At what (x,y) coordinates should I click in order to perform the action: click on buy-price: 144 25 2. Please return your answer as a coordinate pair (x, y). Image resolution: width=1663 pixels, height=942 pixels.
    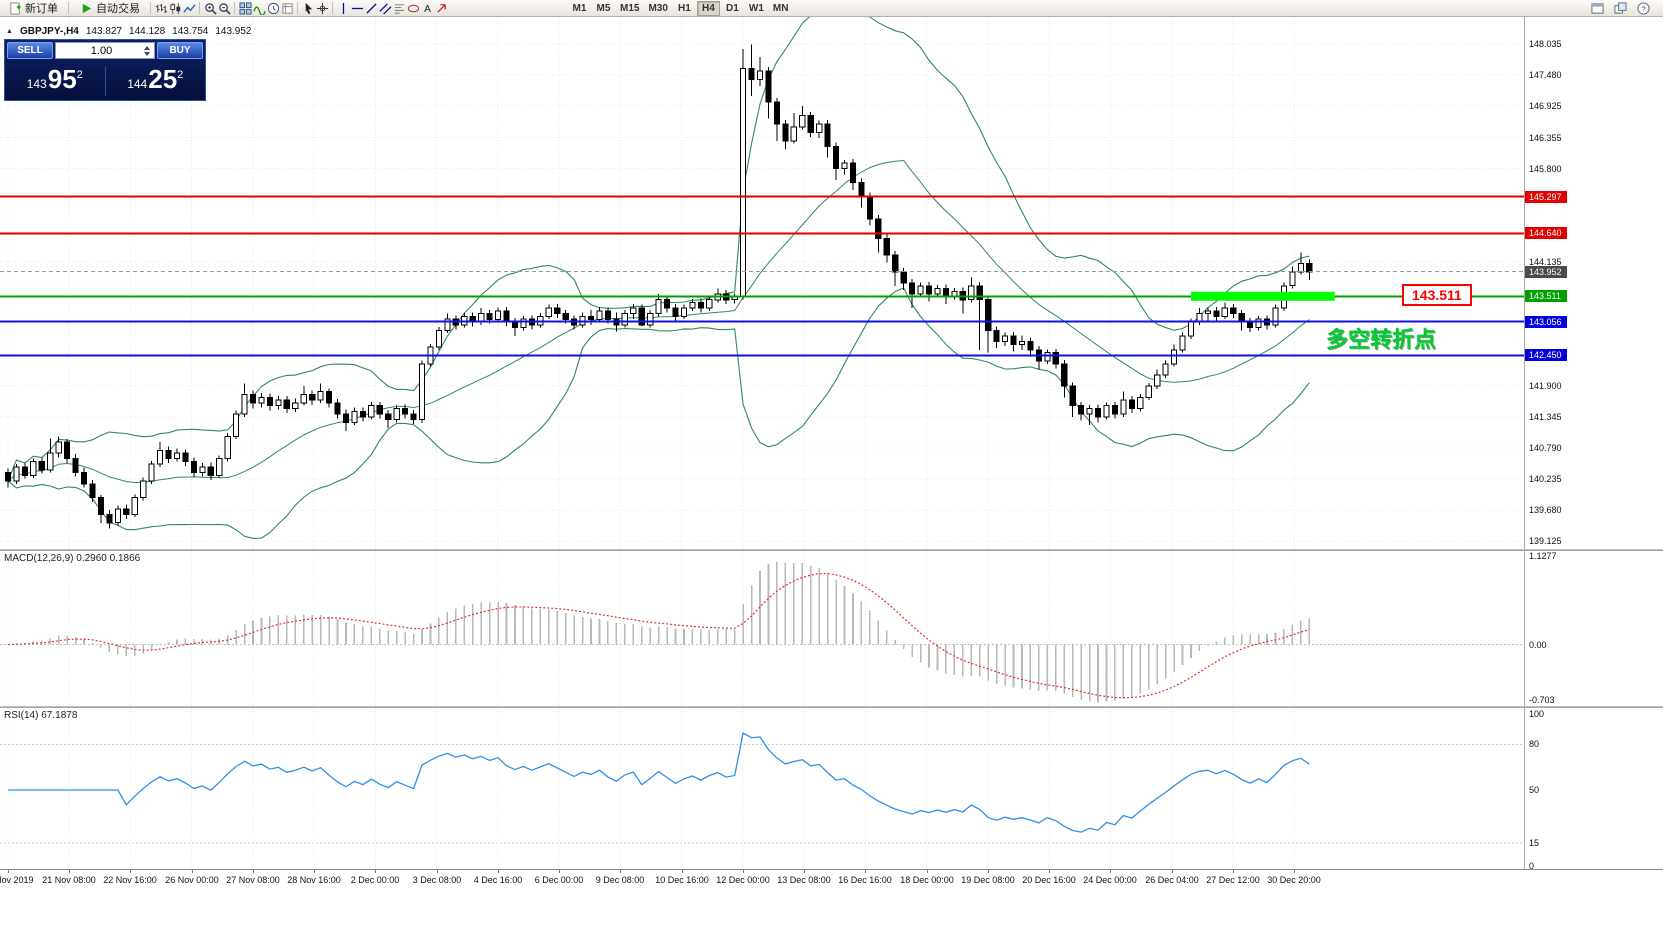
    Looking at the image, I should click on (156, 80).